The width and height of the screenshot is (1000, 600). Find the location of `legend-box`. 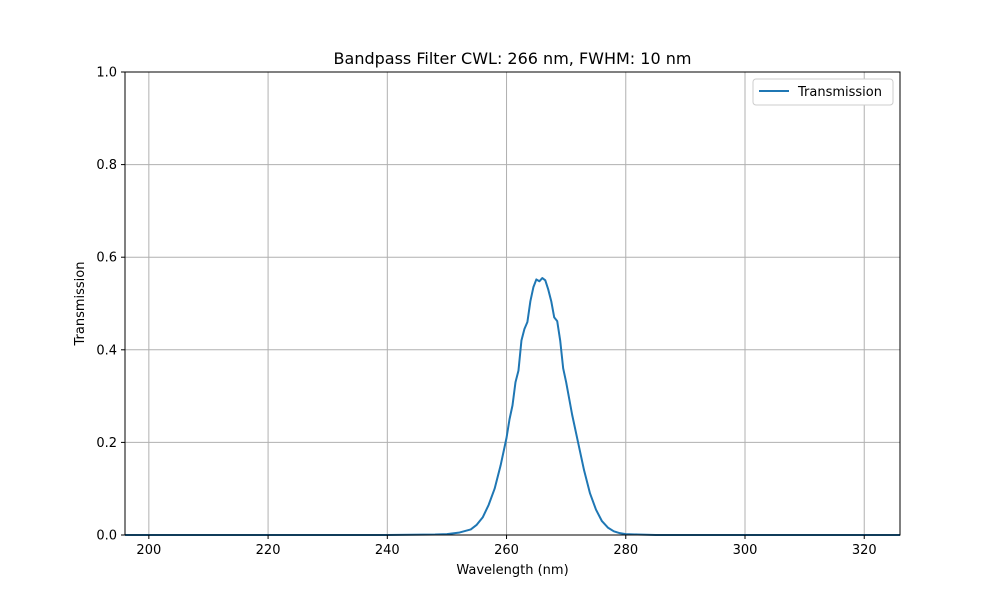

legend-box is located at coordinates (823, 92).